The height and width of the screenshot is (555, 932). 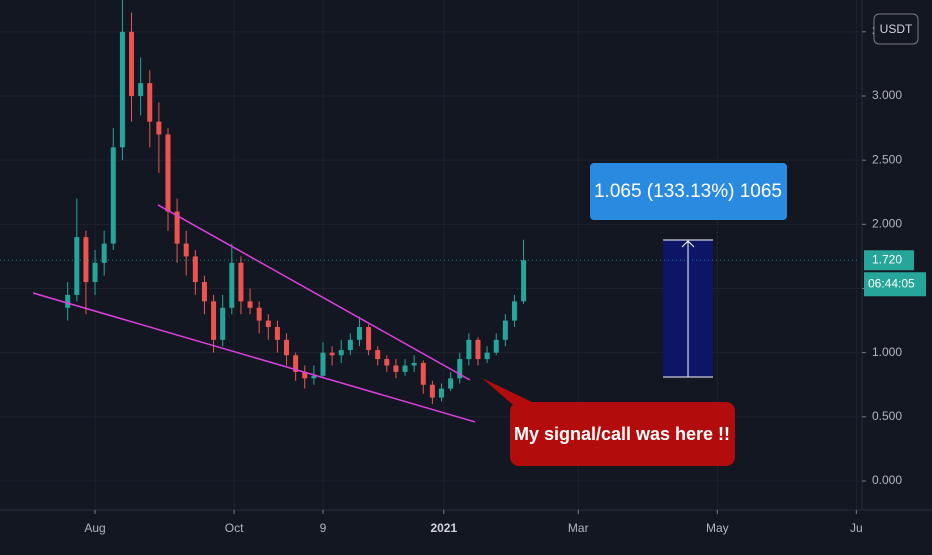 What do you see at coordinates (887, 95) in the screenshot?
I see `y-tick-label: 3.000` at bounding box center [887, 95].